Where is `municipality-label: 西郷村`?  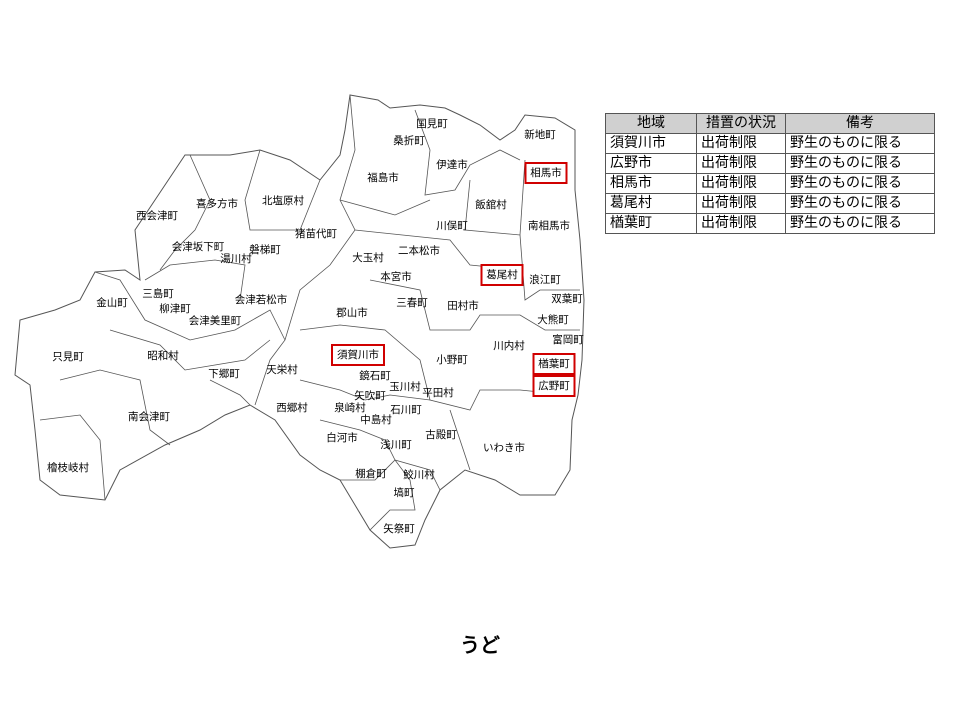
municipality-label: 西郷村 is located at coordinates (292, 407).